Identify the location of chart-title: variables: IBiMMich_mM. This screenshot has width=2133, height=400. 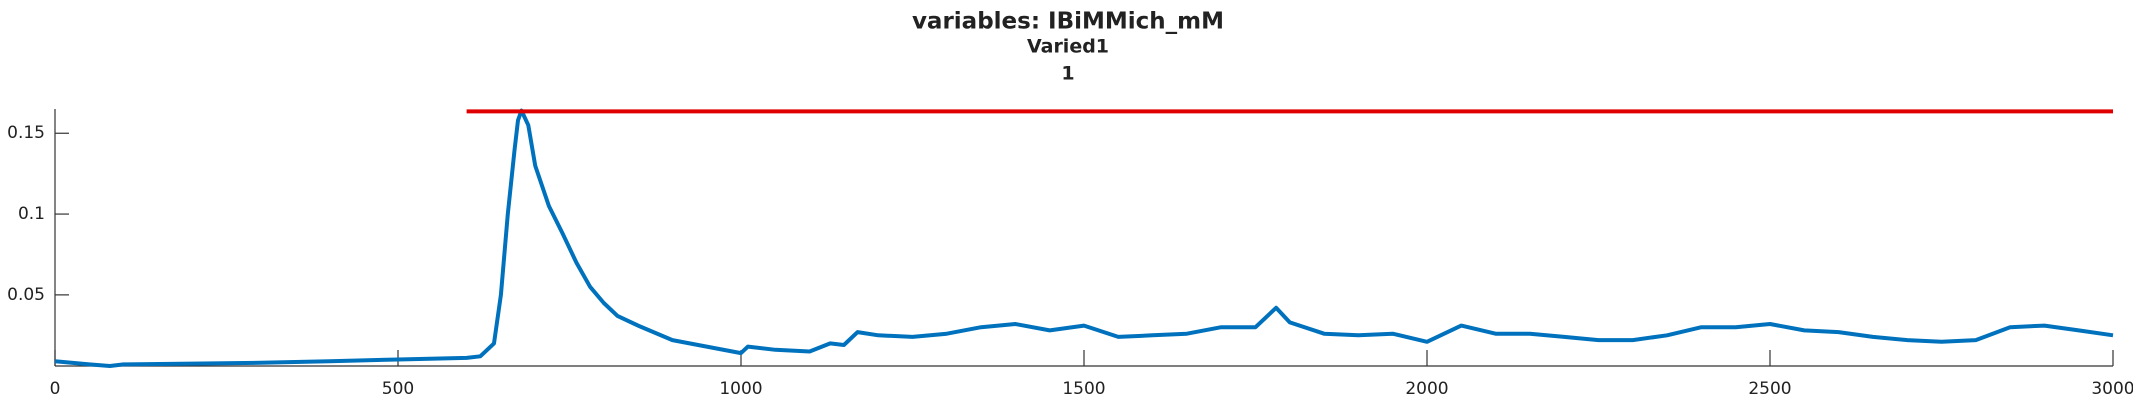
(1068, 22).